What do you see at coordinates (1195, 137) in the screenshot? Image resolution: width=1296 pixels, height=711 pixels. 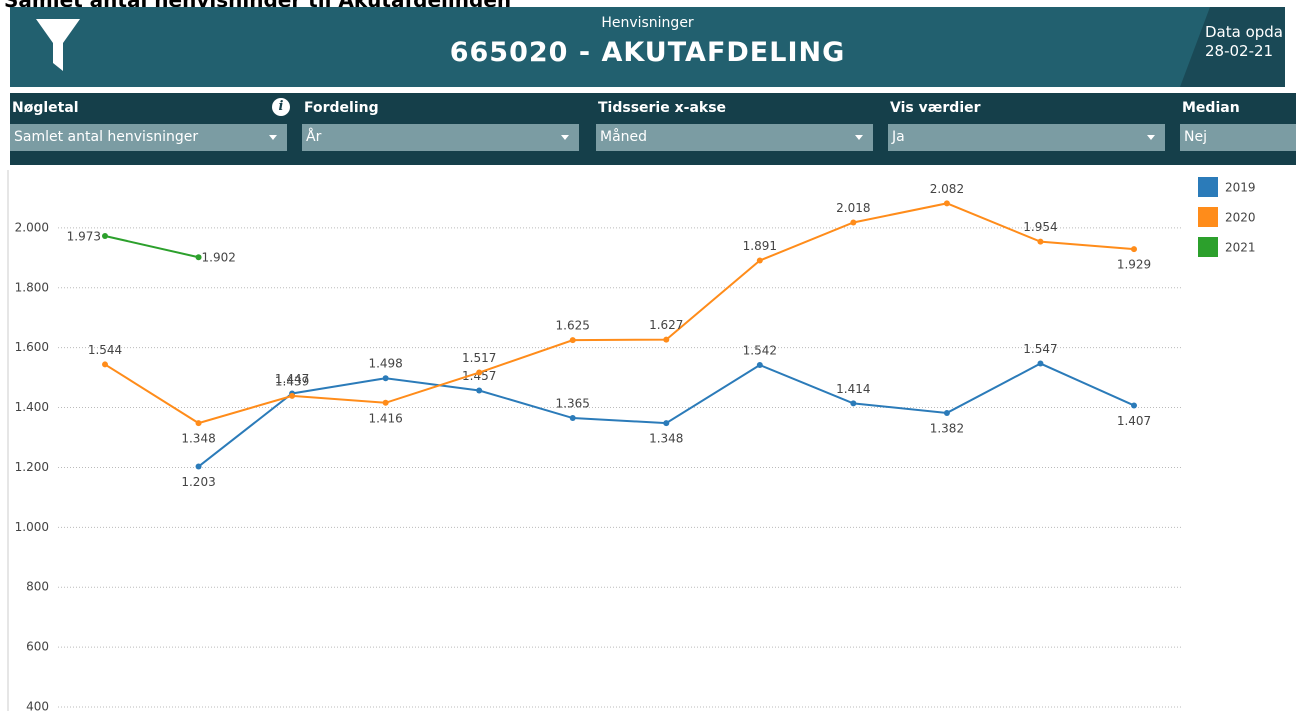 I see `filter-value: Nej` at bounding box center [1195, 137].